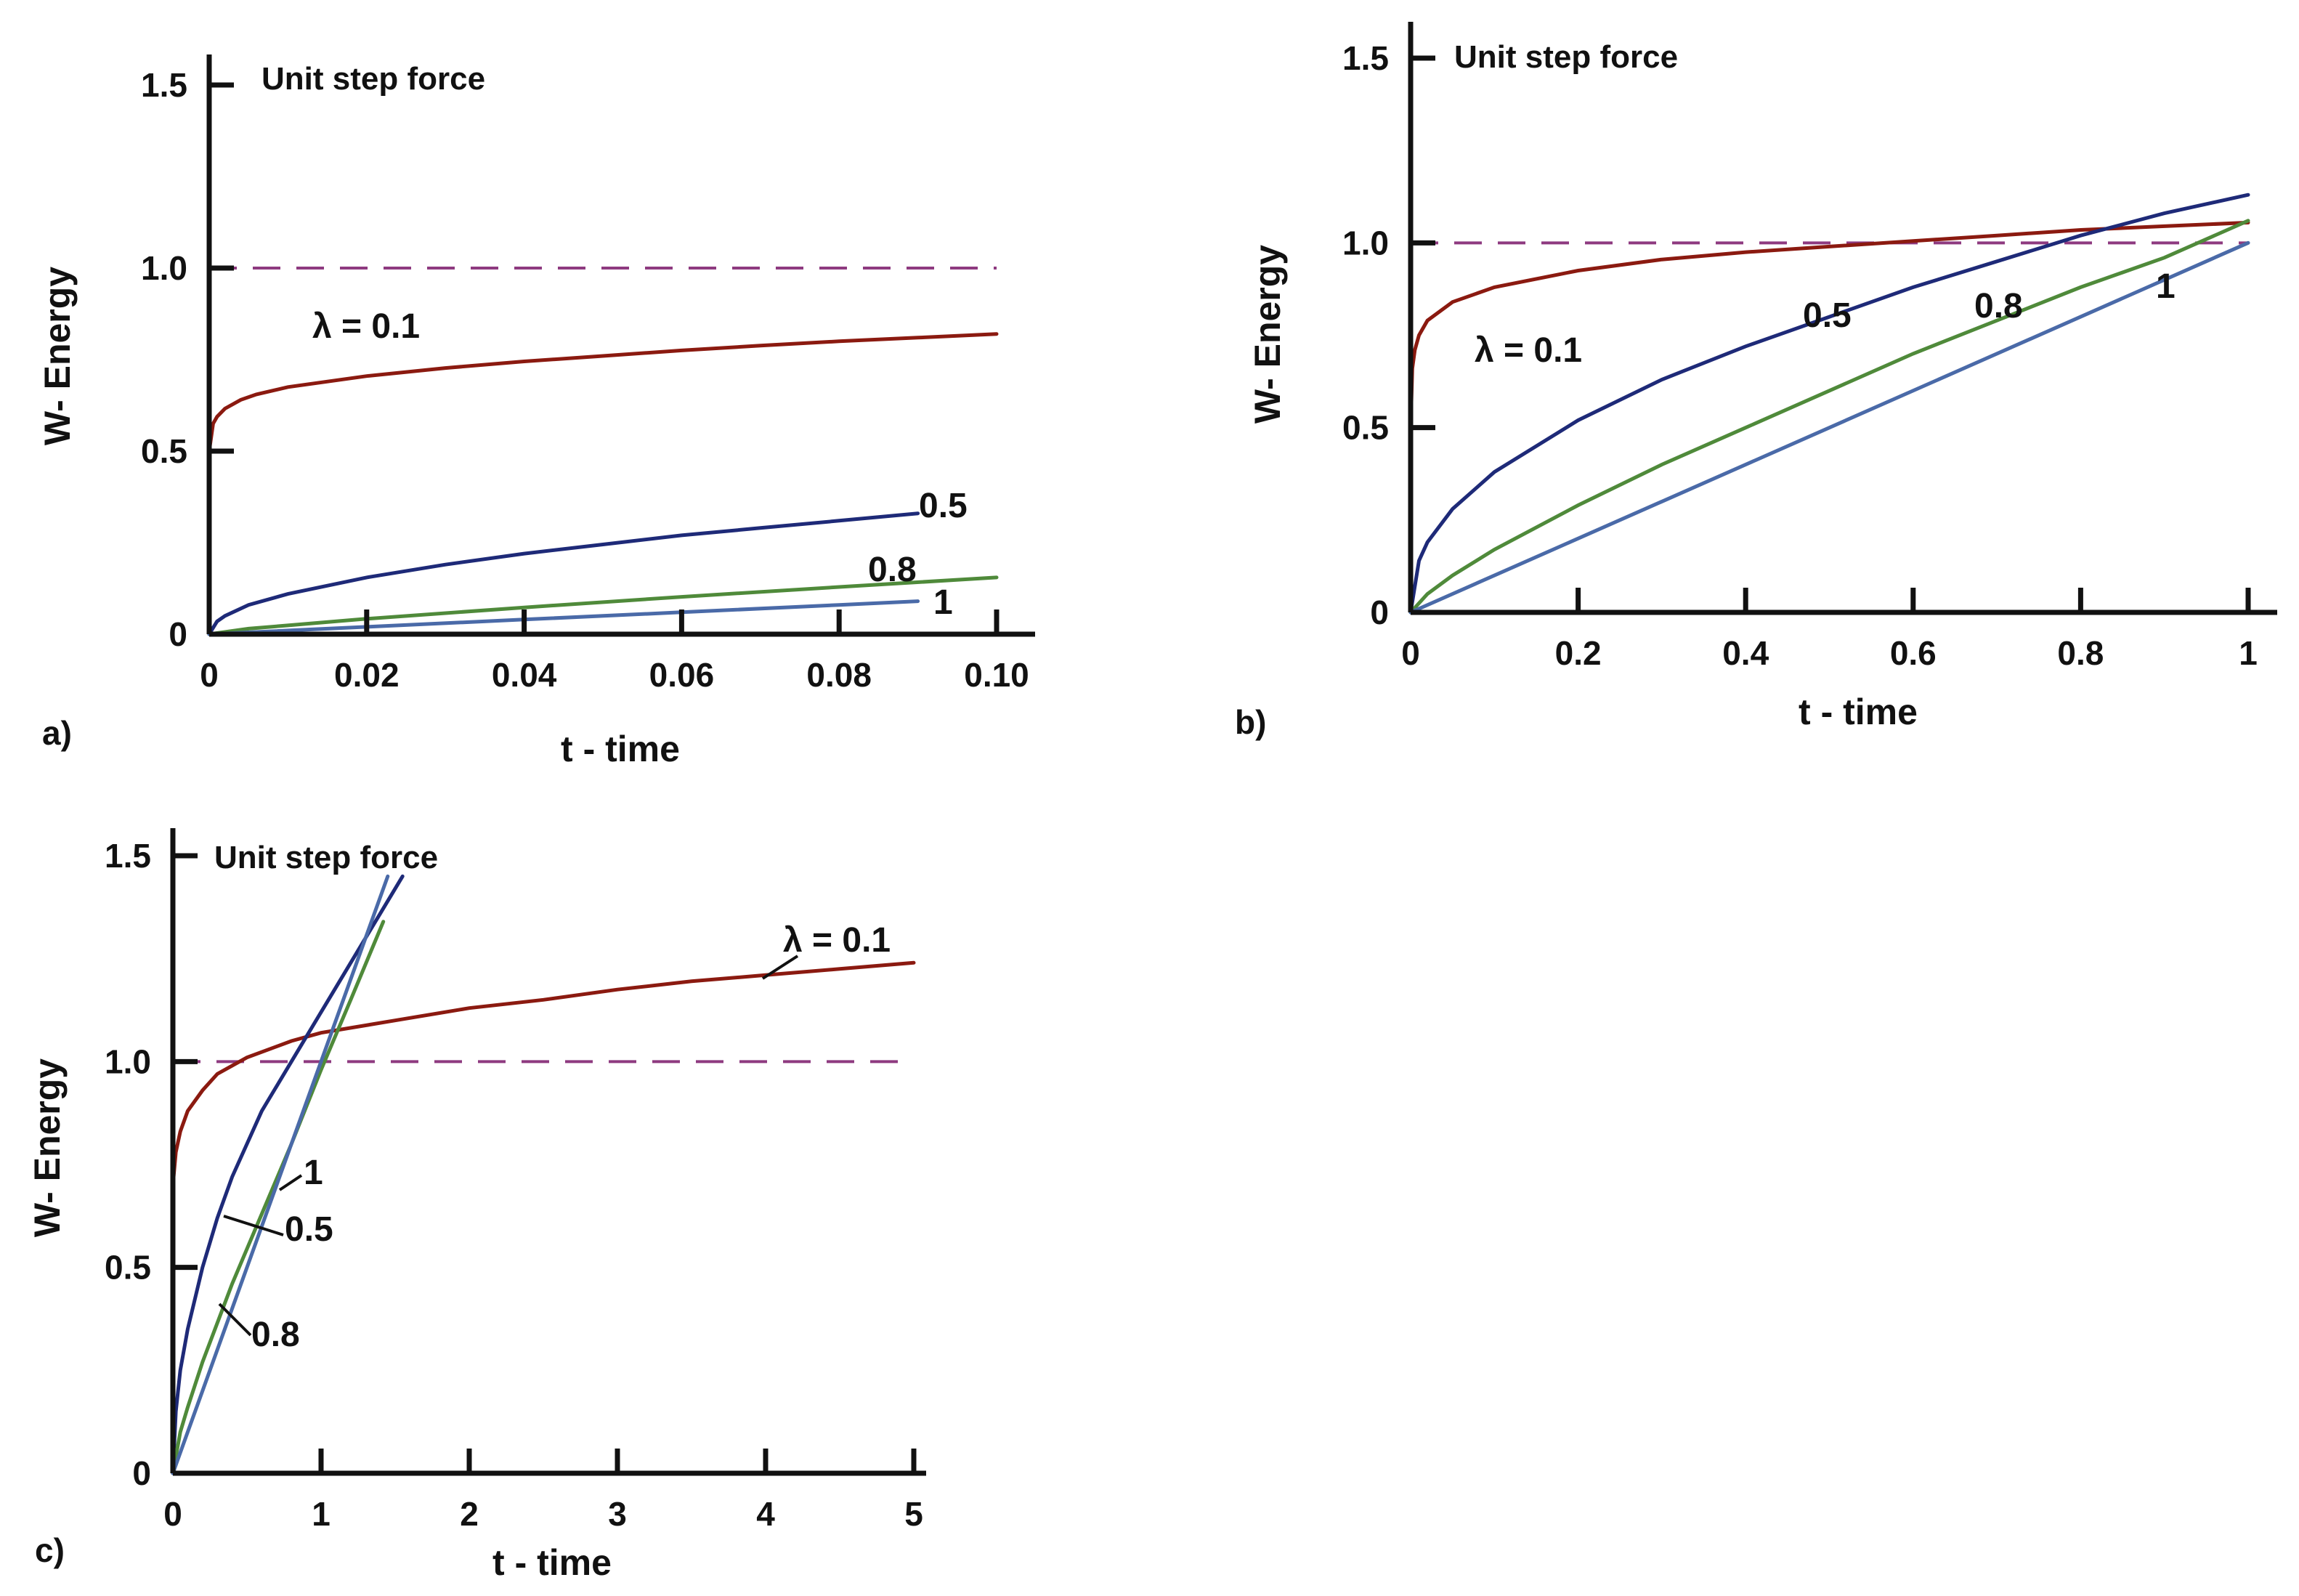  Describe the element at coordinates (1410, 653) in the screenshot. I see `x-tick-label-b: 0` at that location.